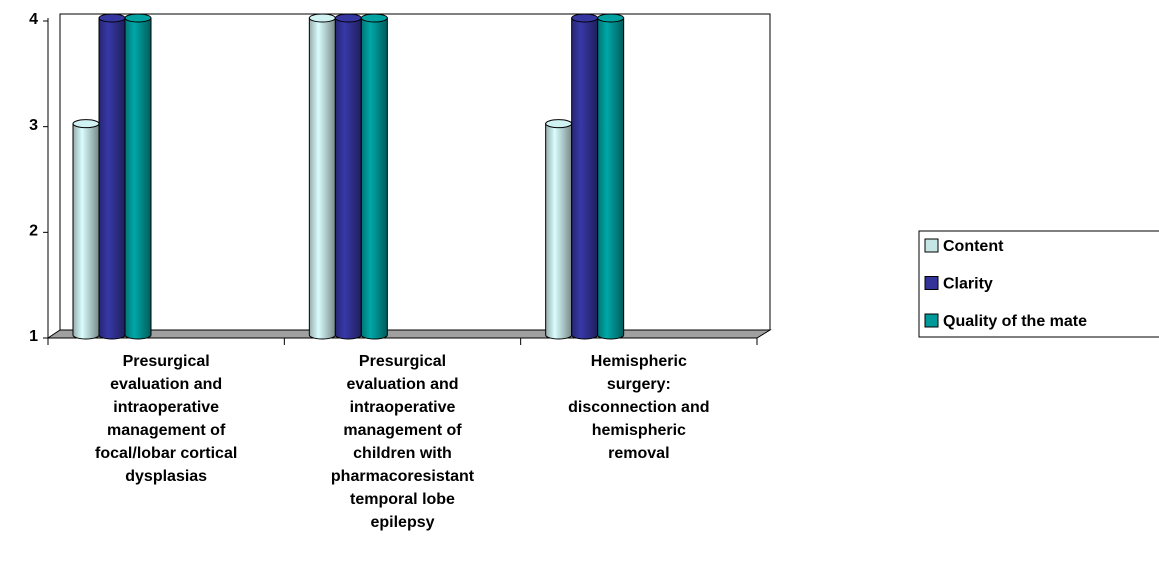  Describe the element at coordinates (1038, 284) in the screenshot. I see `legend-box` at that location.